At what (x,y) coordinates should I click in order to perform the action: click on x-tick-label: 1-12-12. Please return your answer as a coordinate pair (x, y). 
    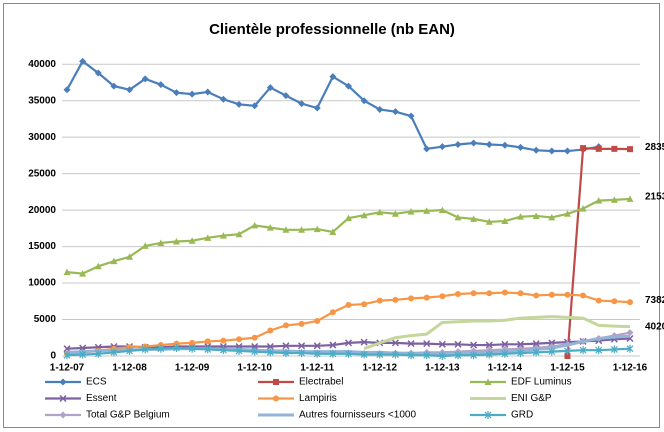
    Looking at the image, I should click on (380, 368).